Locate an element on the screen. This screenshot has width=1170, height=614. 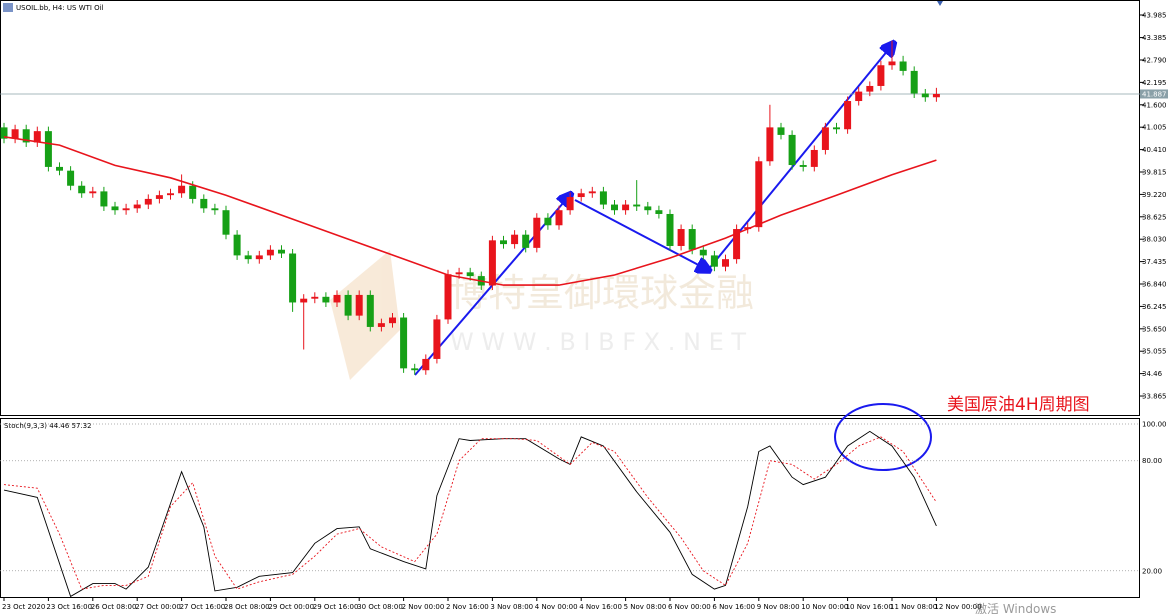
y-tick-label: 34.46 is located at coordinates (1152, 374).